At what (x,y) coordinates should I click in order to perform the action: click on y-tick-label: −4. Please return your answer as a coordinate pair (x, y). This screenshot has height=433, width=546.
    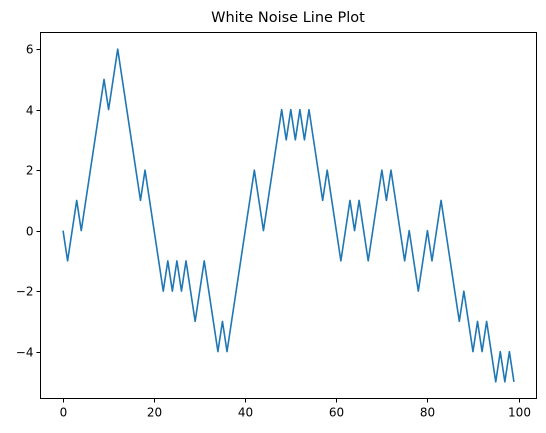
    Looking at the image, I should click on (25, 353).